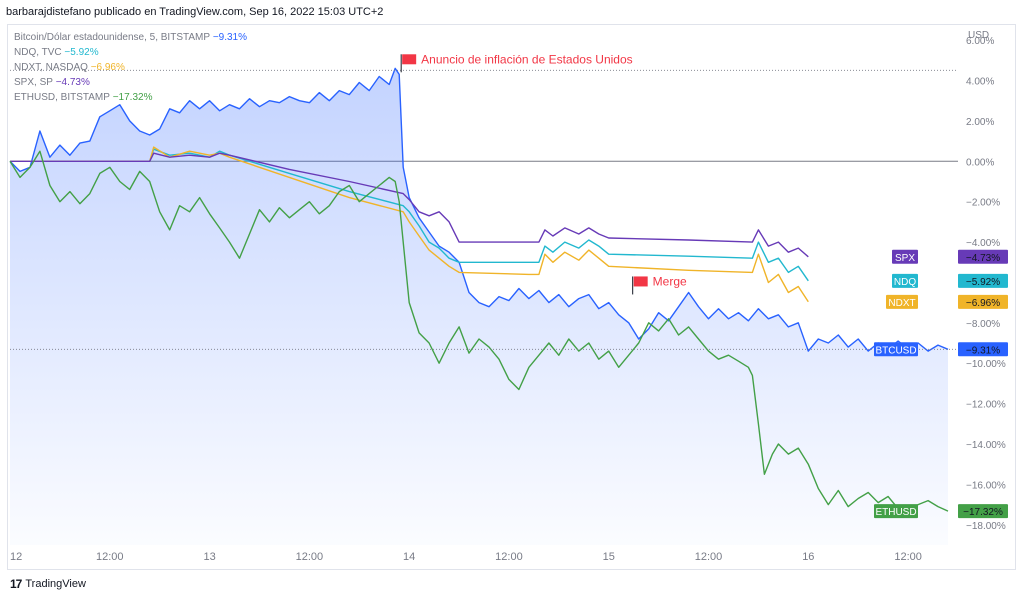  What do you see at coordinates (16, 557) in the screenshot?
I see `x-tick-label: 12` at bounding box center [16, 557].